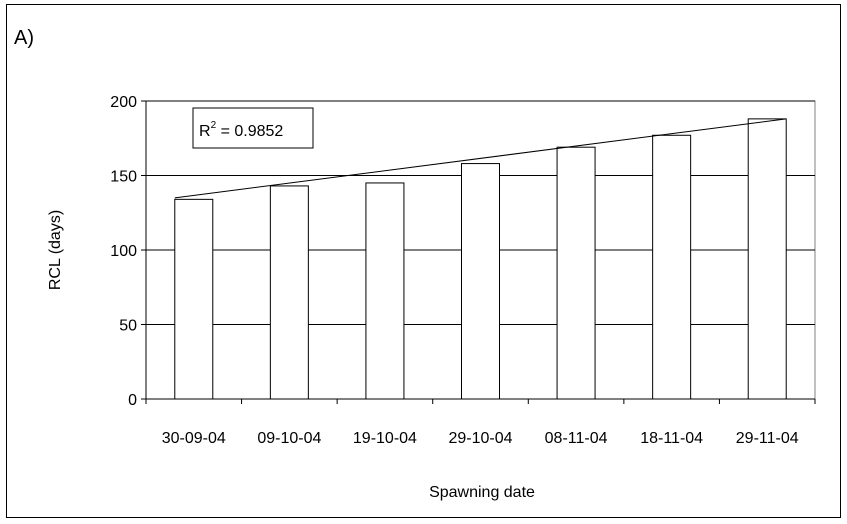 This screenshot has width=847, height=524. I want to click on x-tick-label: 09-10-04, so click(289, 438).